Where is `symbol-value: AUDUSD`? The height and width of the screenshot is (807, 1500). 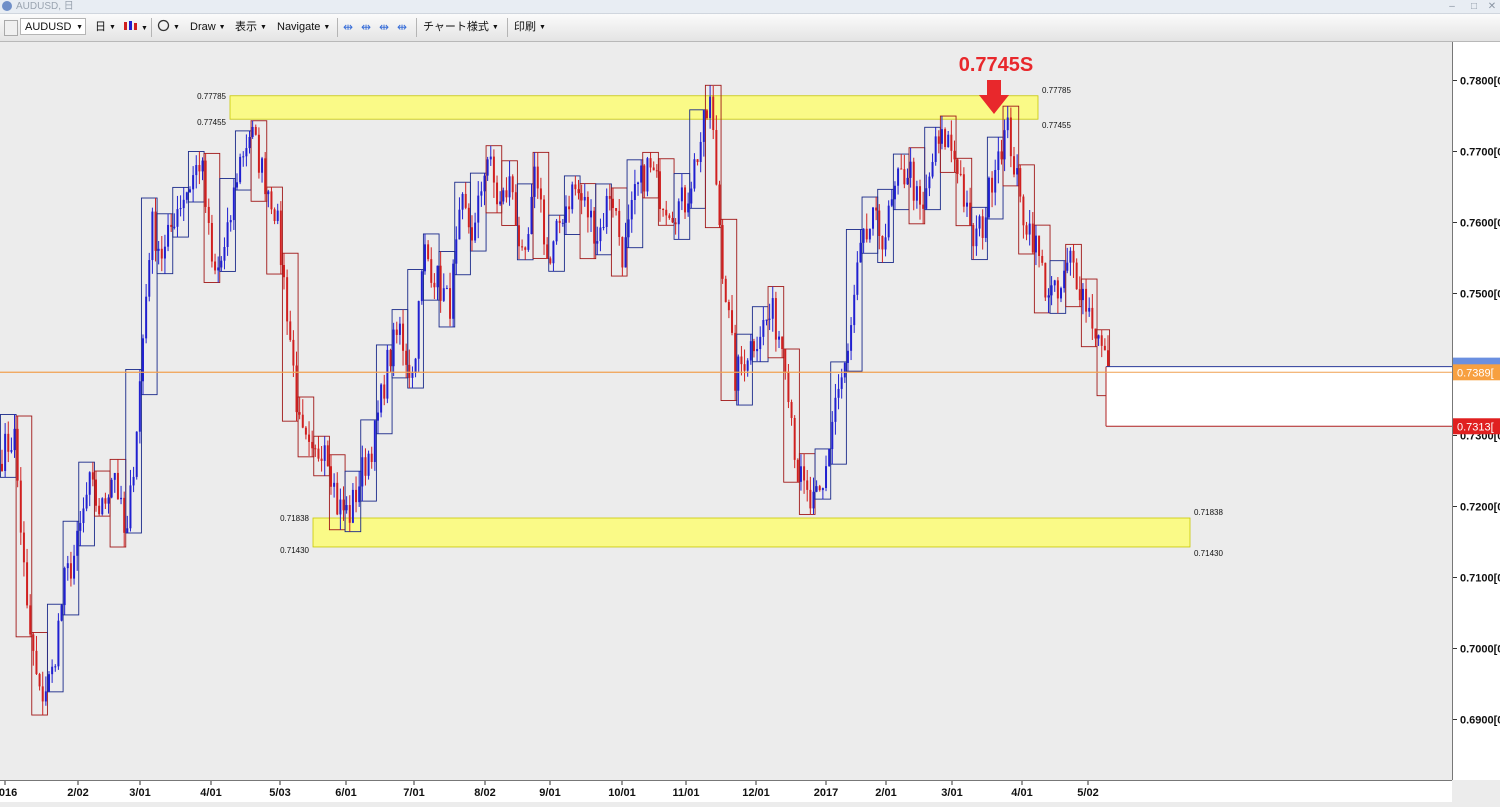 symbol-value: AUDUSD is located at coordinates (48, 27).